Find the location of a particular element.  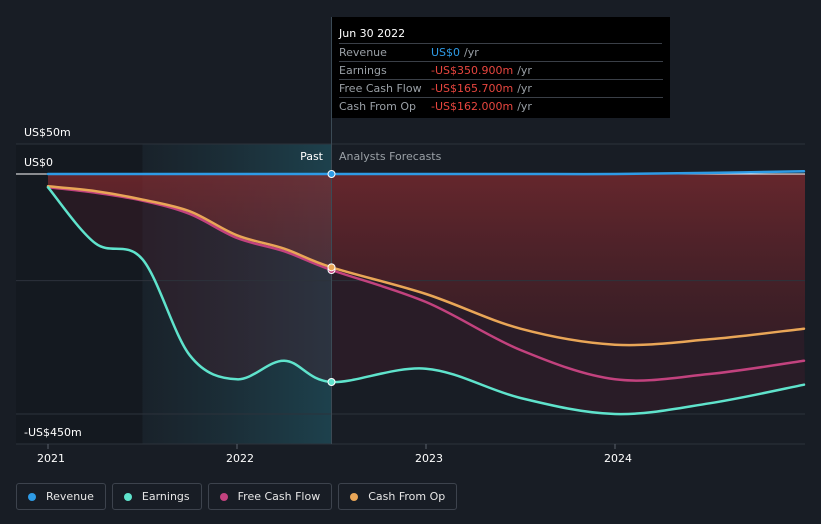

x-tick-label-2021: 2021 is located at coordinates (51, 458).